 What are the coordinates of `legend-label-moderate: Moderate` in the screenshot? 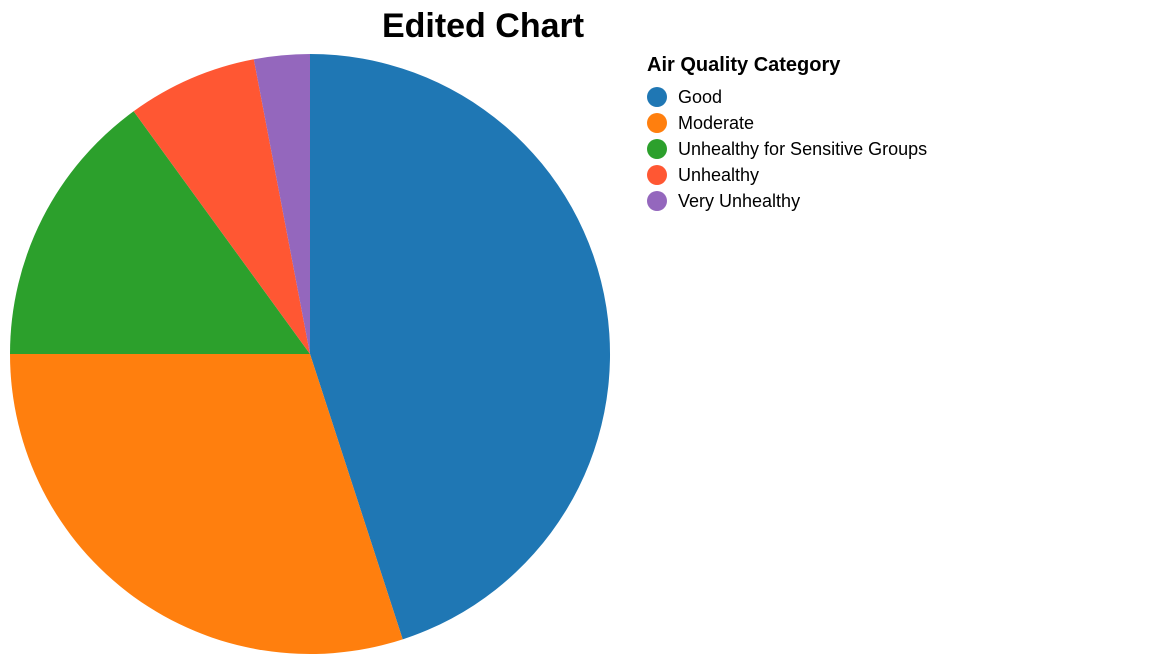 It's located at (716, 122).